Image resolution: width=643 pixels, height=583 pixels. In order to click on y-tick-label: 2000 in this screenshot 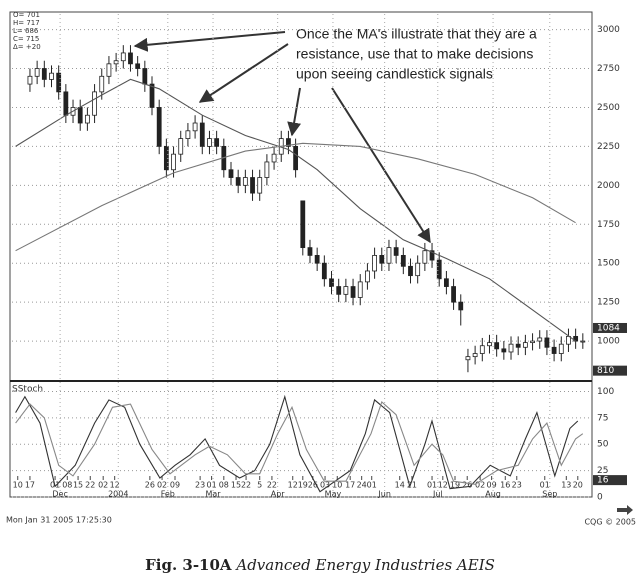, I will do `click(608, 186)`.